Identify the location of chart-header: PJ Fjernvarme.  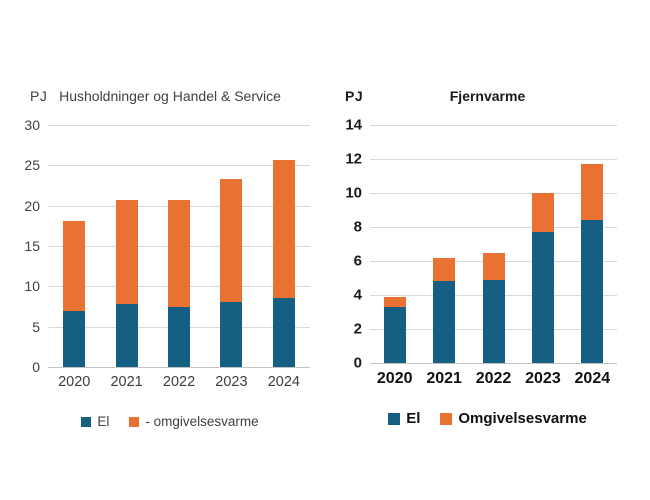
(487, 97).